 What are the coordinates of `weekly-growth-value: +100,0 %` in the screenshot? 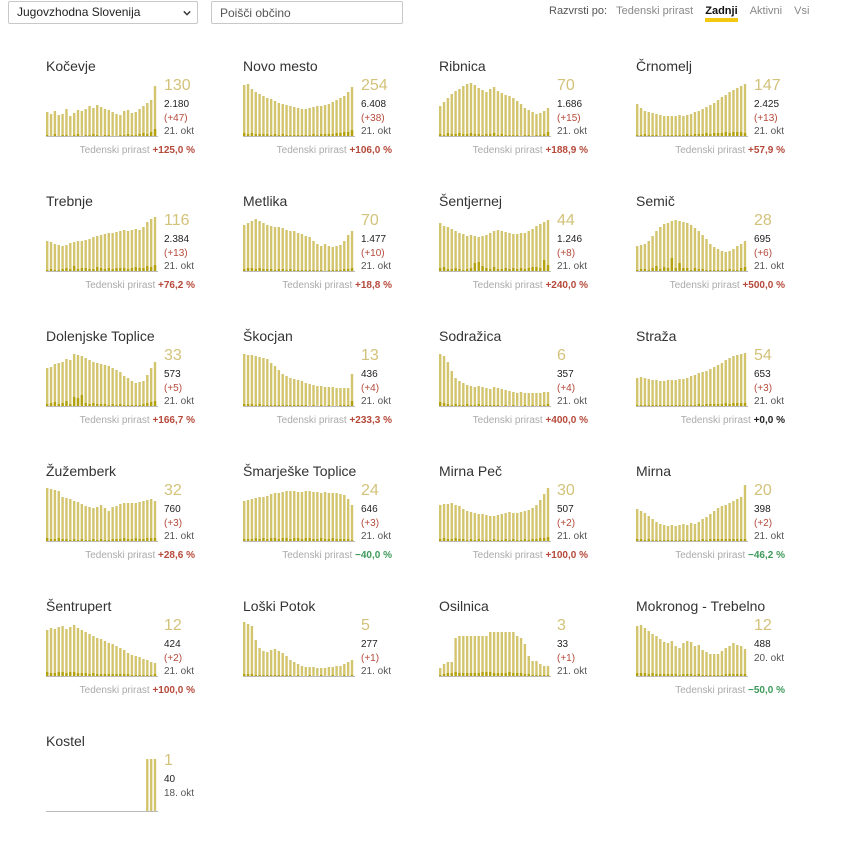 It's located at (173, 690).